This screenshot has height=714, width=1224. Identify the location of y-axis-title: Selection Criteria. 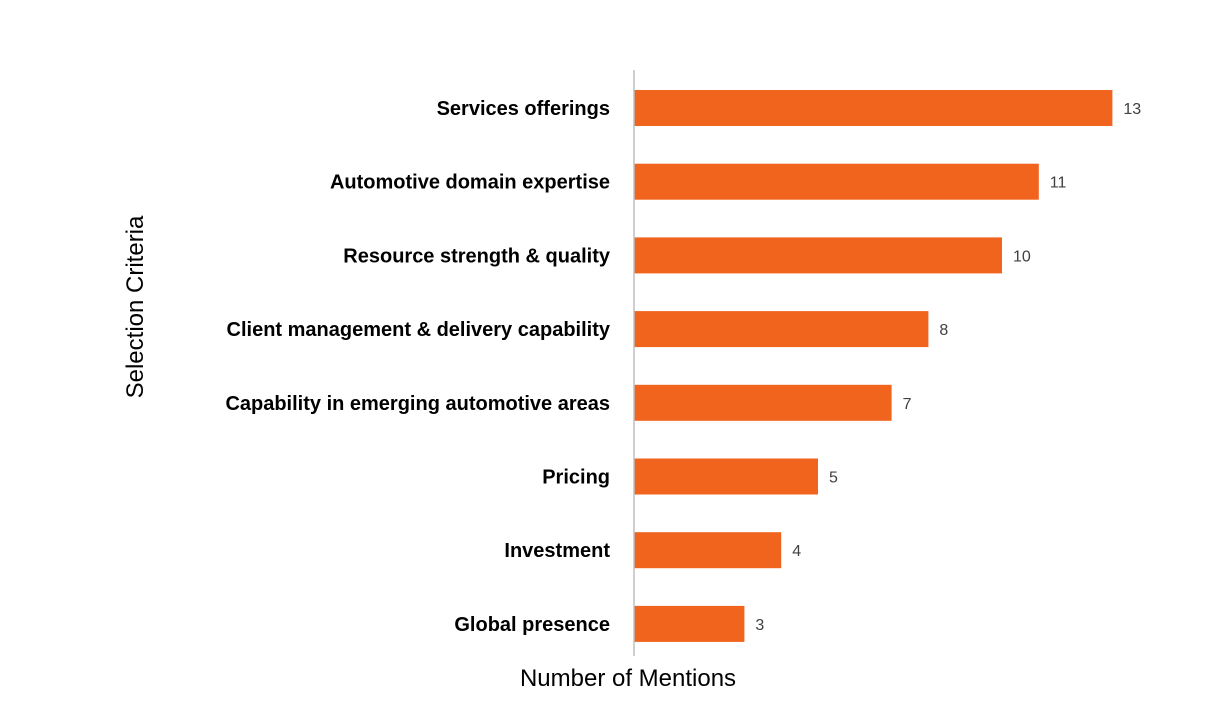
(135, 306).